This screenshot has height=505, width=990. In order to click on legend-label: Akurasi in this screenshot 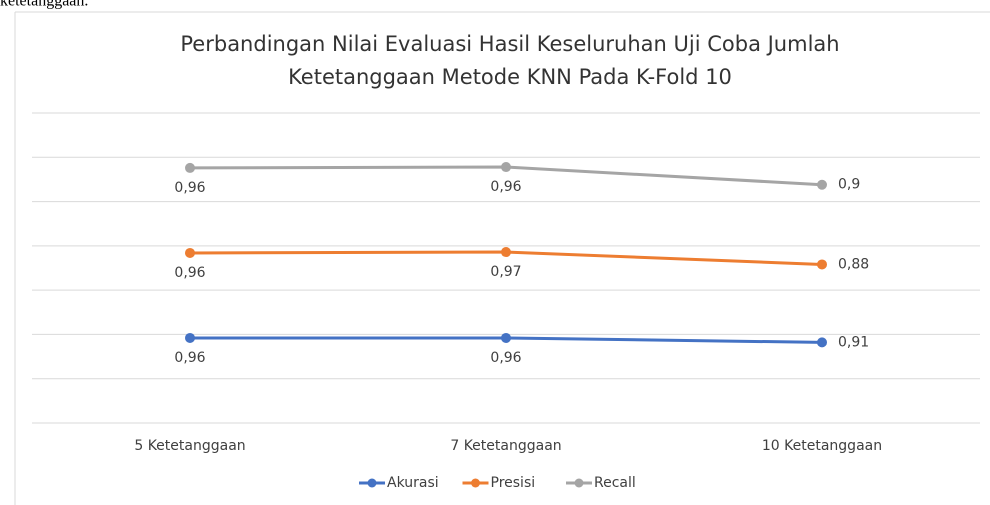, I will do `click(413, 483)`.